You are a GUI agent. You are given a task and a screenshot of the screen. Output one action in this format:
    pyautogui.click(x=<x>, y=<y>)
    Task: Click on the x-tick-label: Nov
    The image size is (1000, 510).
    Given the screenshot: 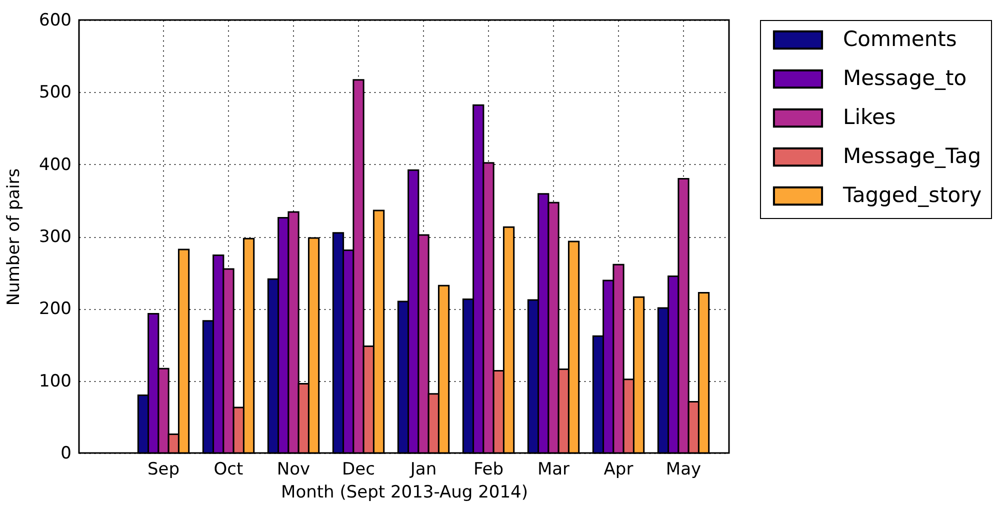 What is the action you would take?
    pyautogui.click(x=293, y=470)
    